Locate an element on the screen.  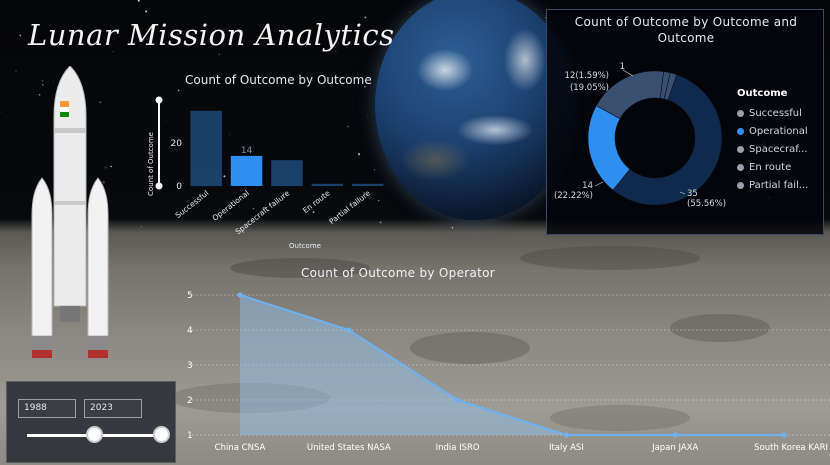
legend-item: En route is located at coordinates (772, 167).